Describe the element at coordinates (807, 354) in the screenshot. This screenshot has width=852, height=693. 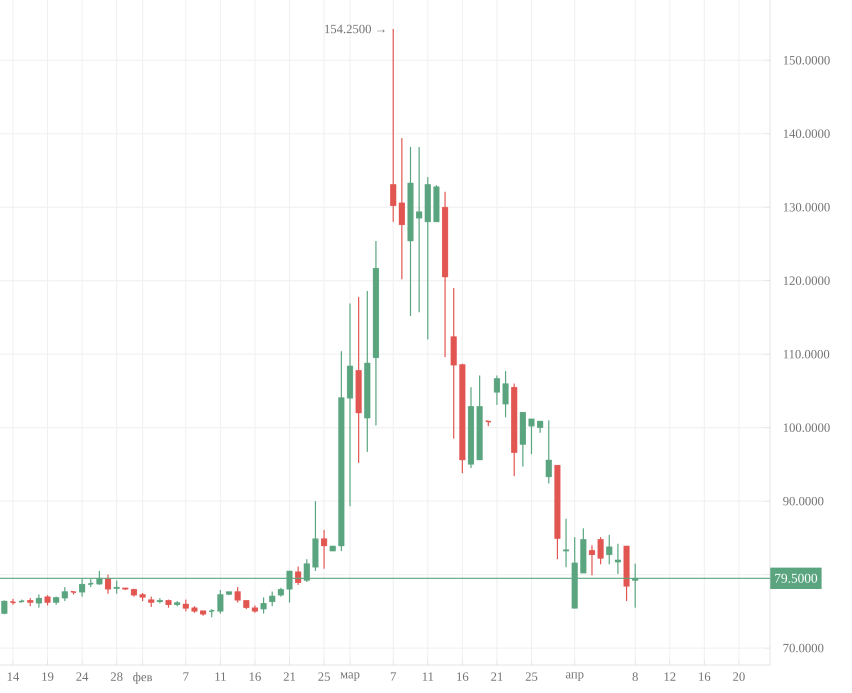
I see `y-tick-label: 110.0000` at that location.